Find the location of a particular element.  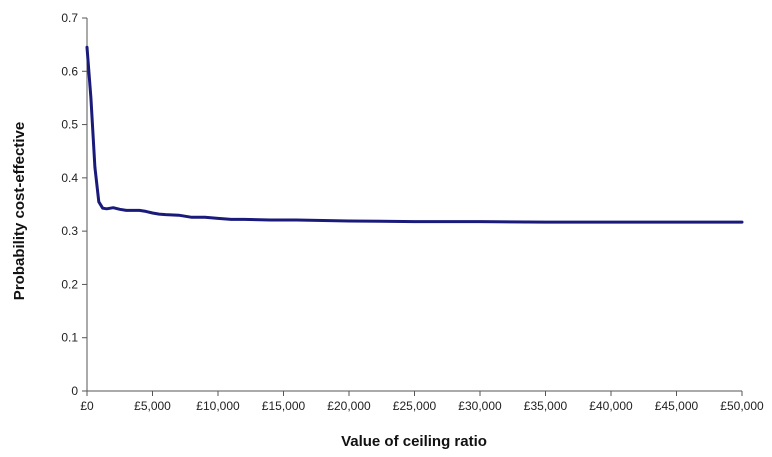

x-tick-label: £0 is located at coordinates (87, 406).